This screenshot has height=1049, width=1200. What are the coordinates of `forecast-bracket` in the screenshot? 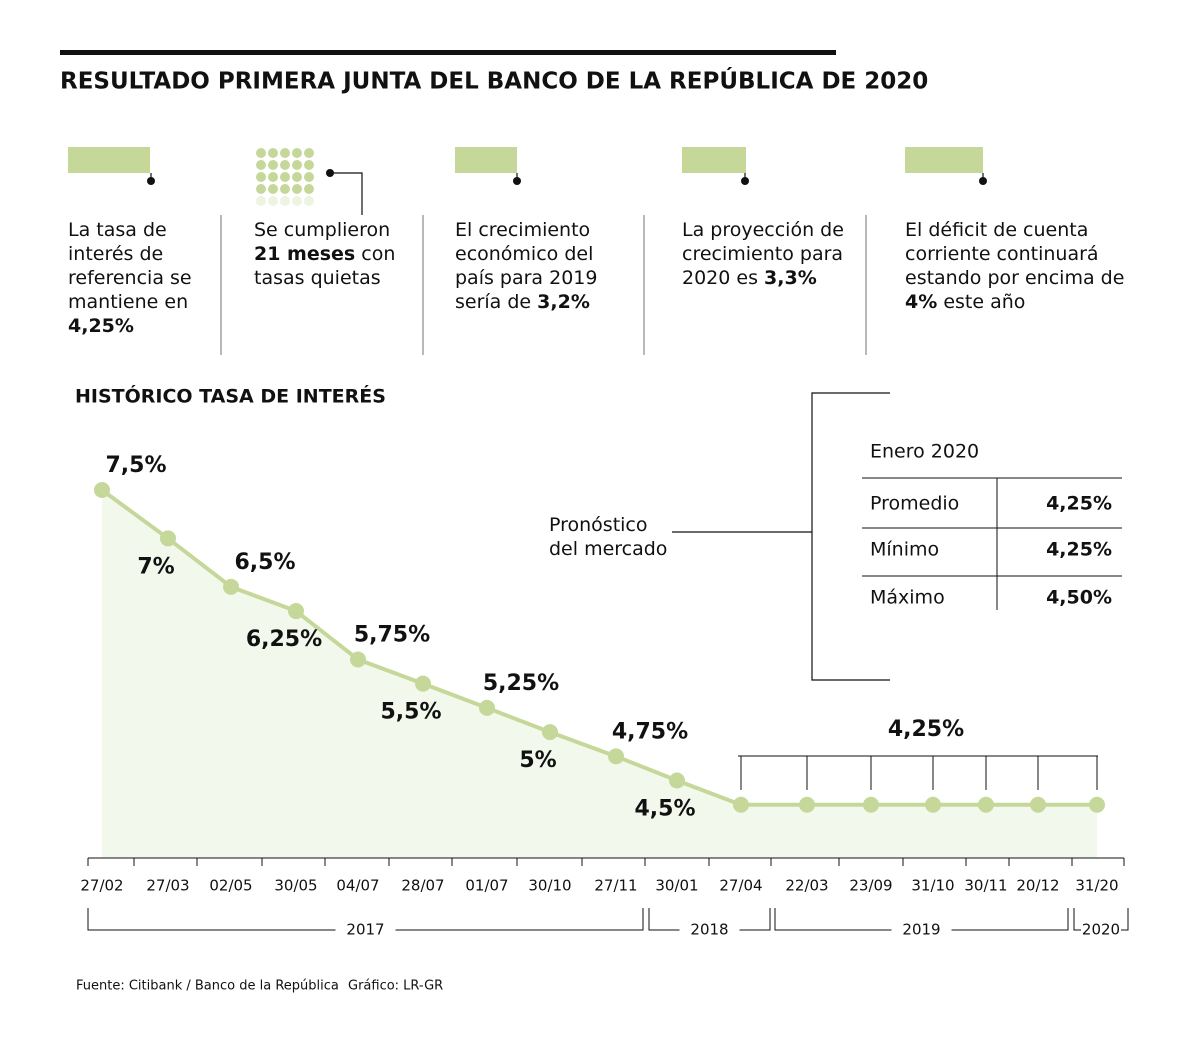 It's located at (781, 536).